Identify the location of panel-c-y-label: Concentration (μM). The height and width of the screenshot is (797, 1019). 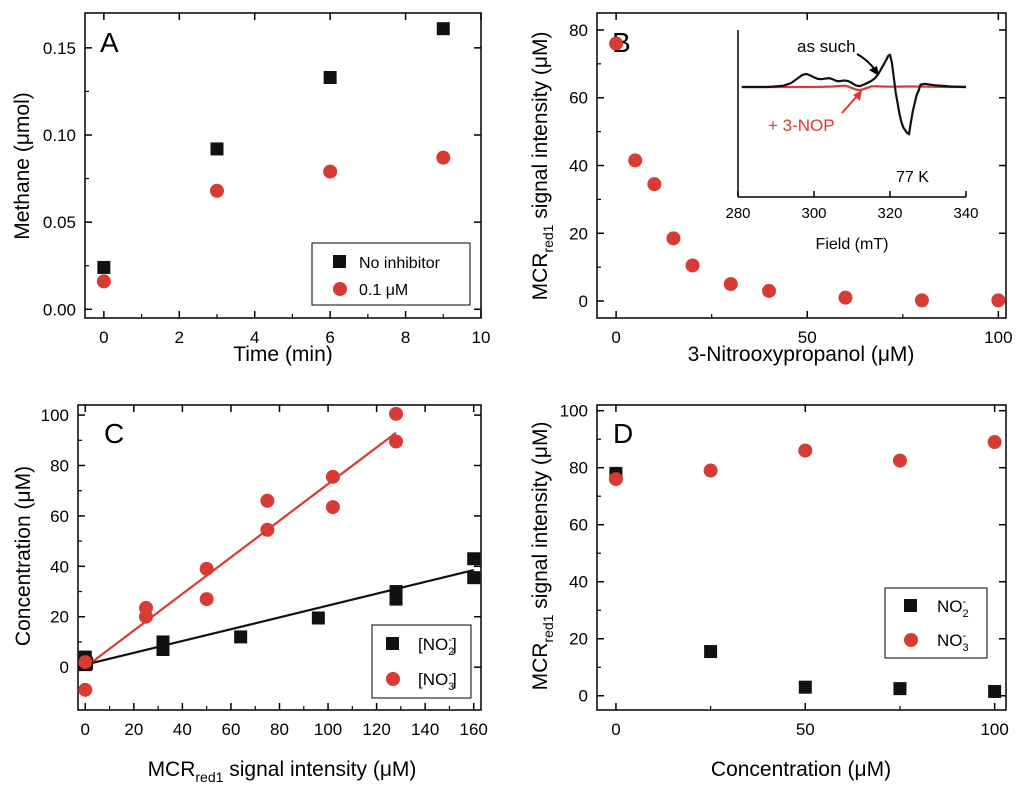
(23, 556).